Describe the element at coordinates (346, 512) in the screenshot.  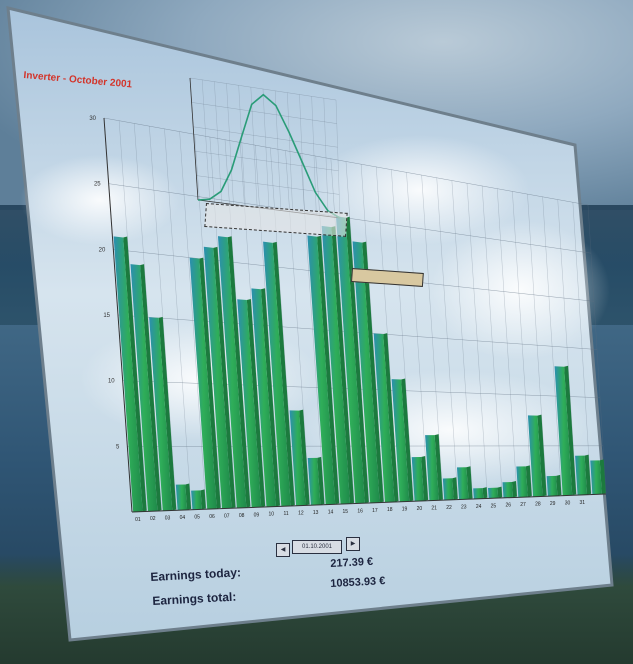
I see `x-tick-label: 15` at that location.